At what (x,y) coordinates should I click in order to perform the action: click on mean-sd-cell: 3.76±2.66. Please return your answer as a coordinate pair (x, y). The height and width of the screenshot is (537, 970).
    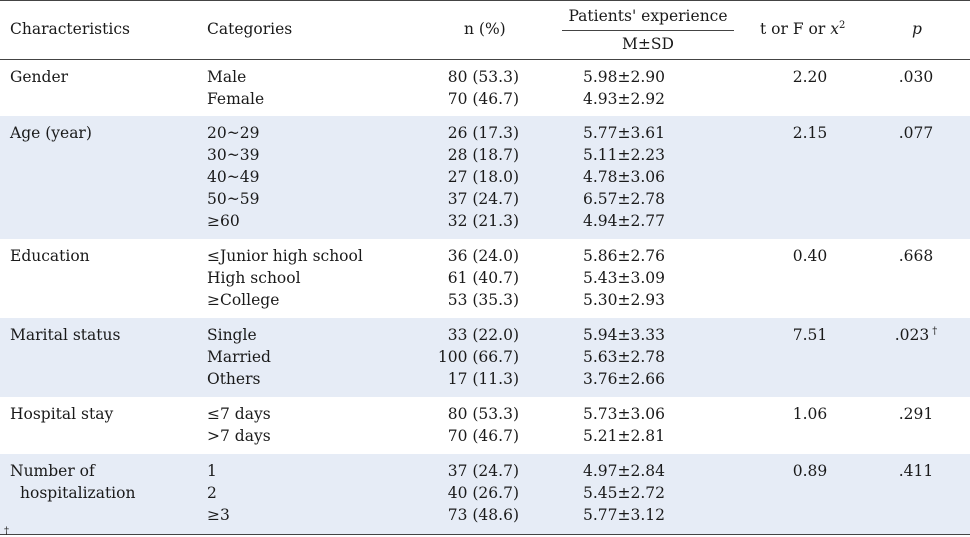
    Looking at the image, I should click on (624, 379).